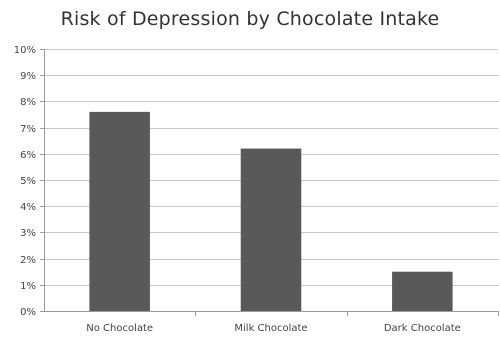  Describe the element at coordinates (25, 50) in the screenshot. I see `y-tick-label: 10%` at that location.